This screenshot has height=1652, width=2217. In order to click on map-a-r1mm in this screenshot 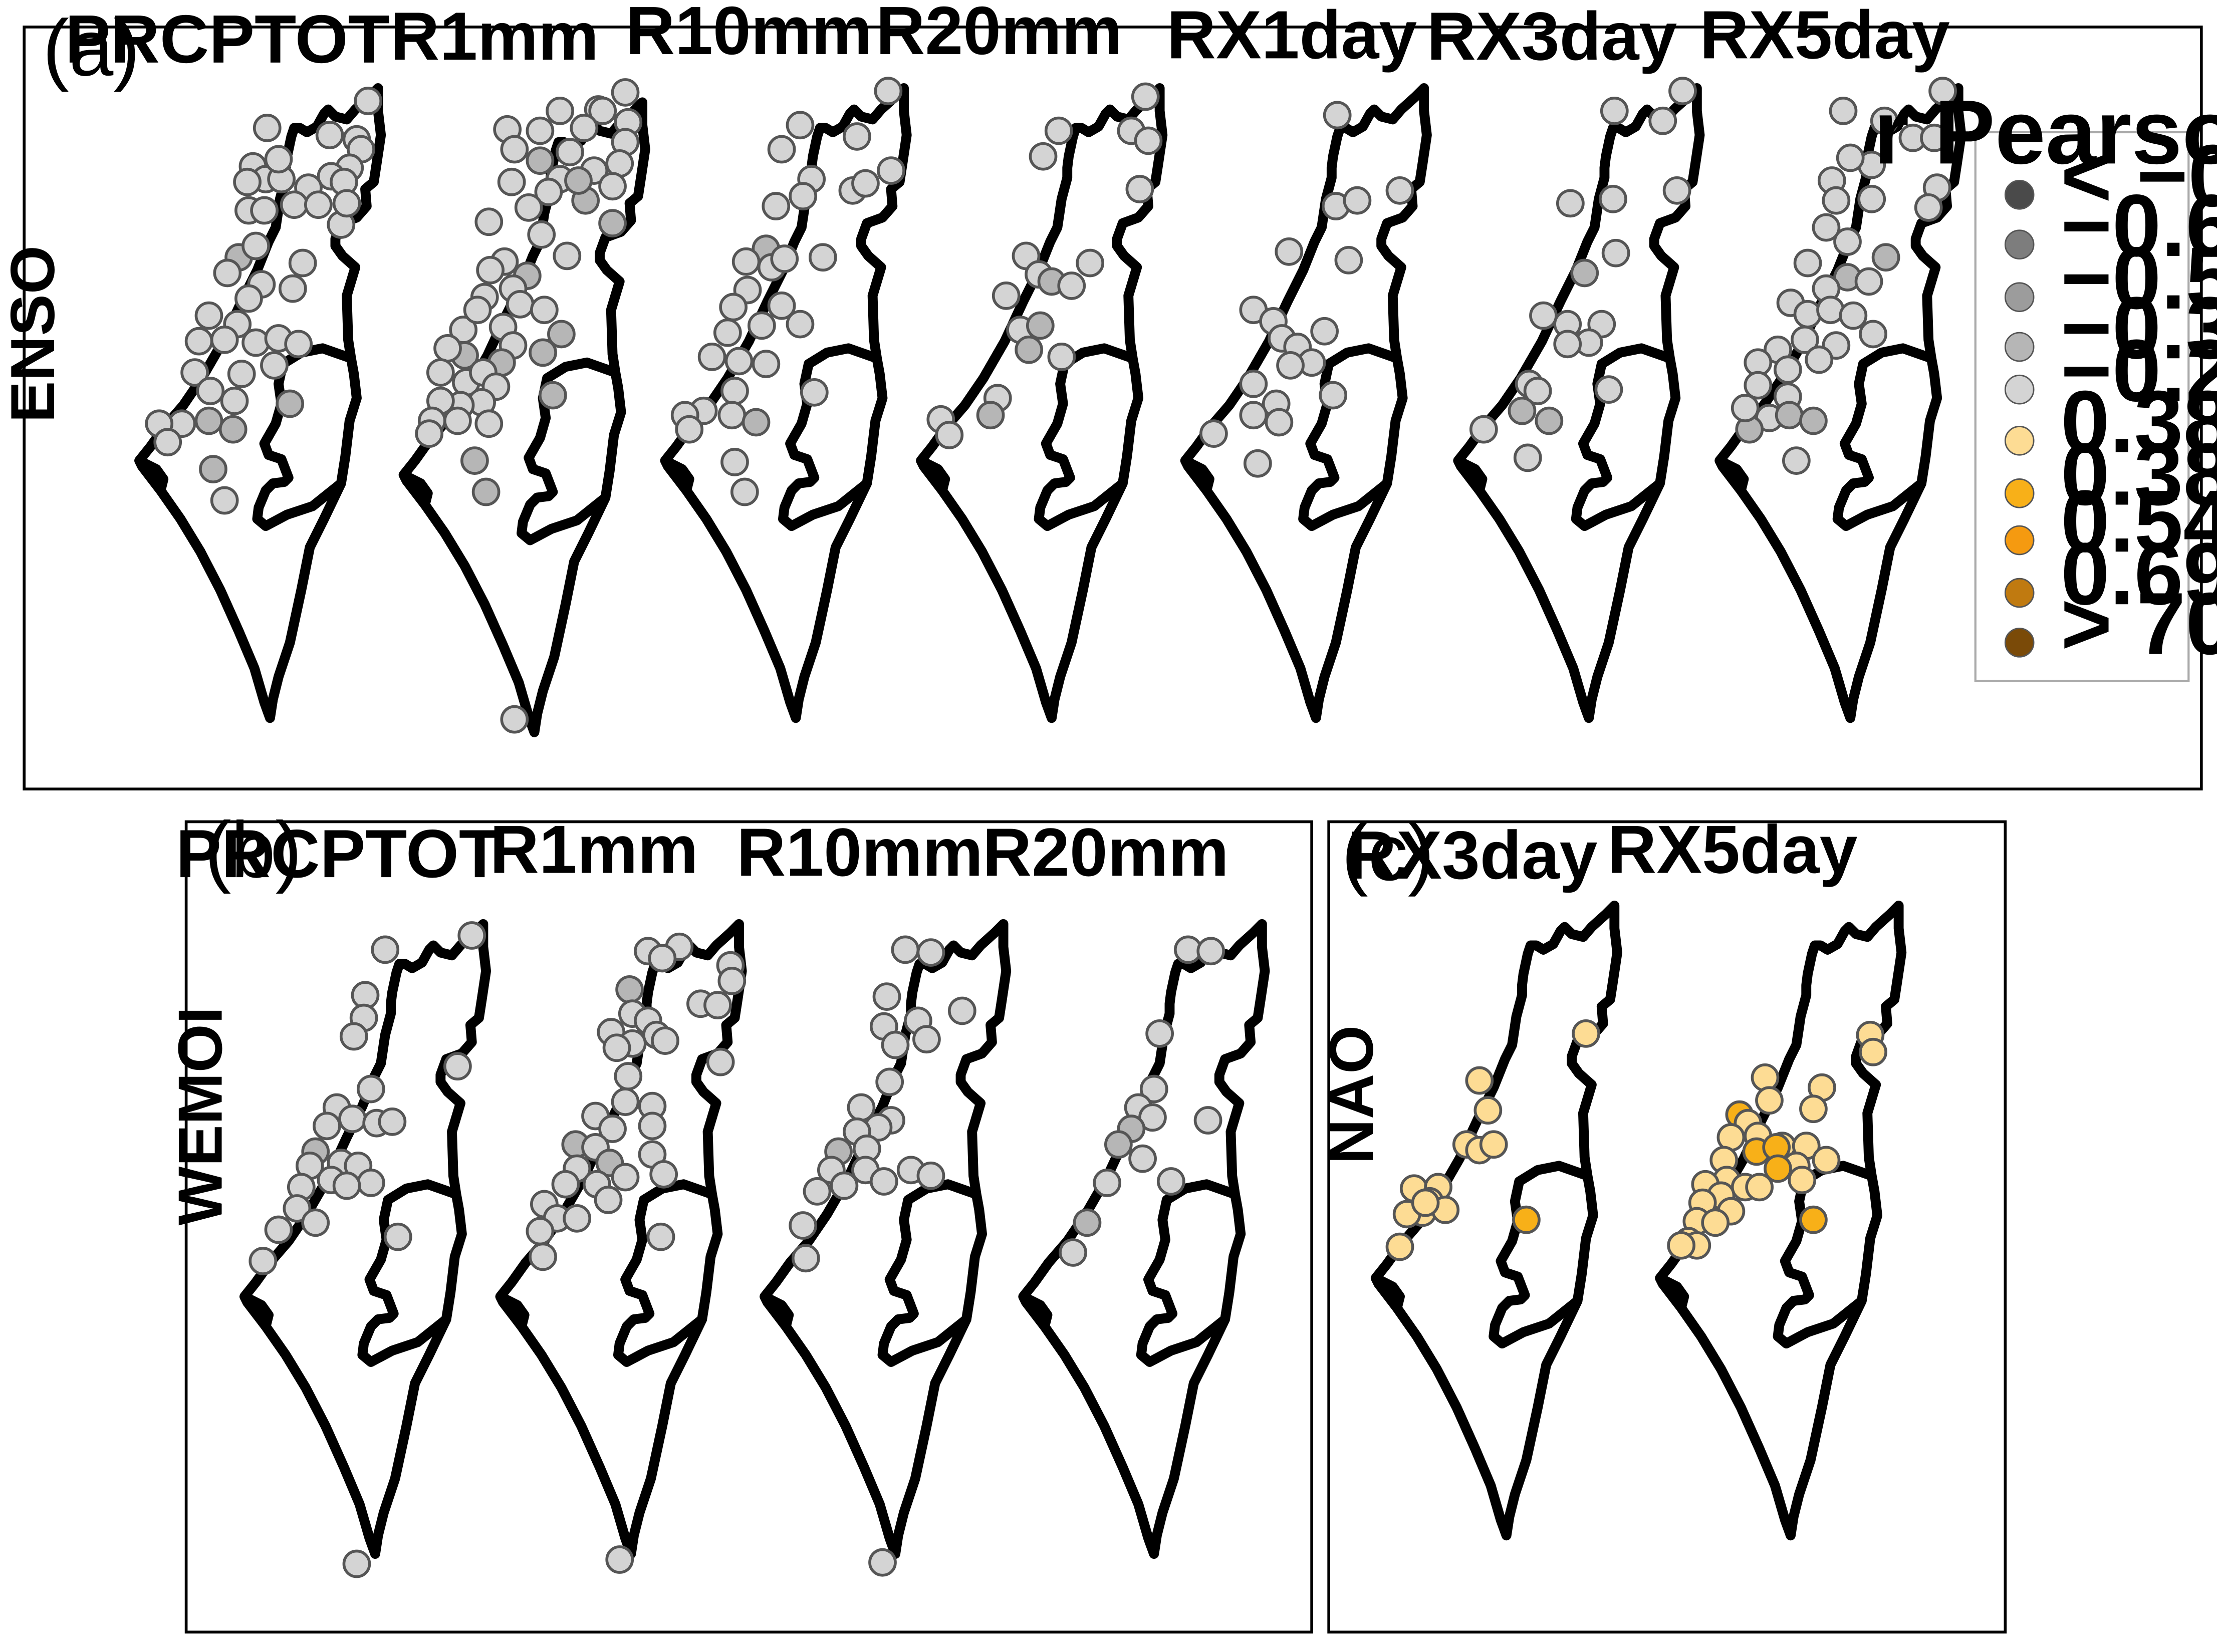, I will do `click(524, 406)`.